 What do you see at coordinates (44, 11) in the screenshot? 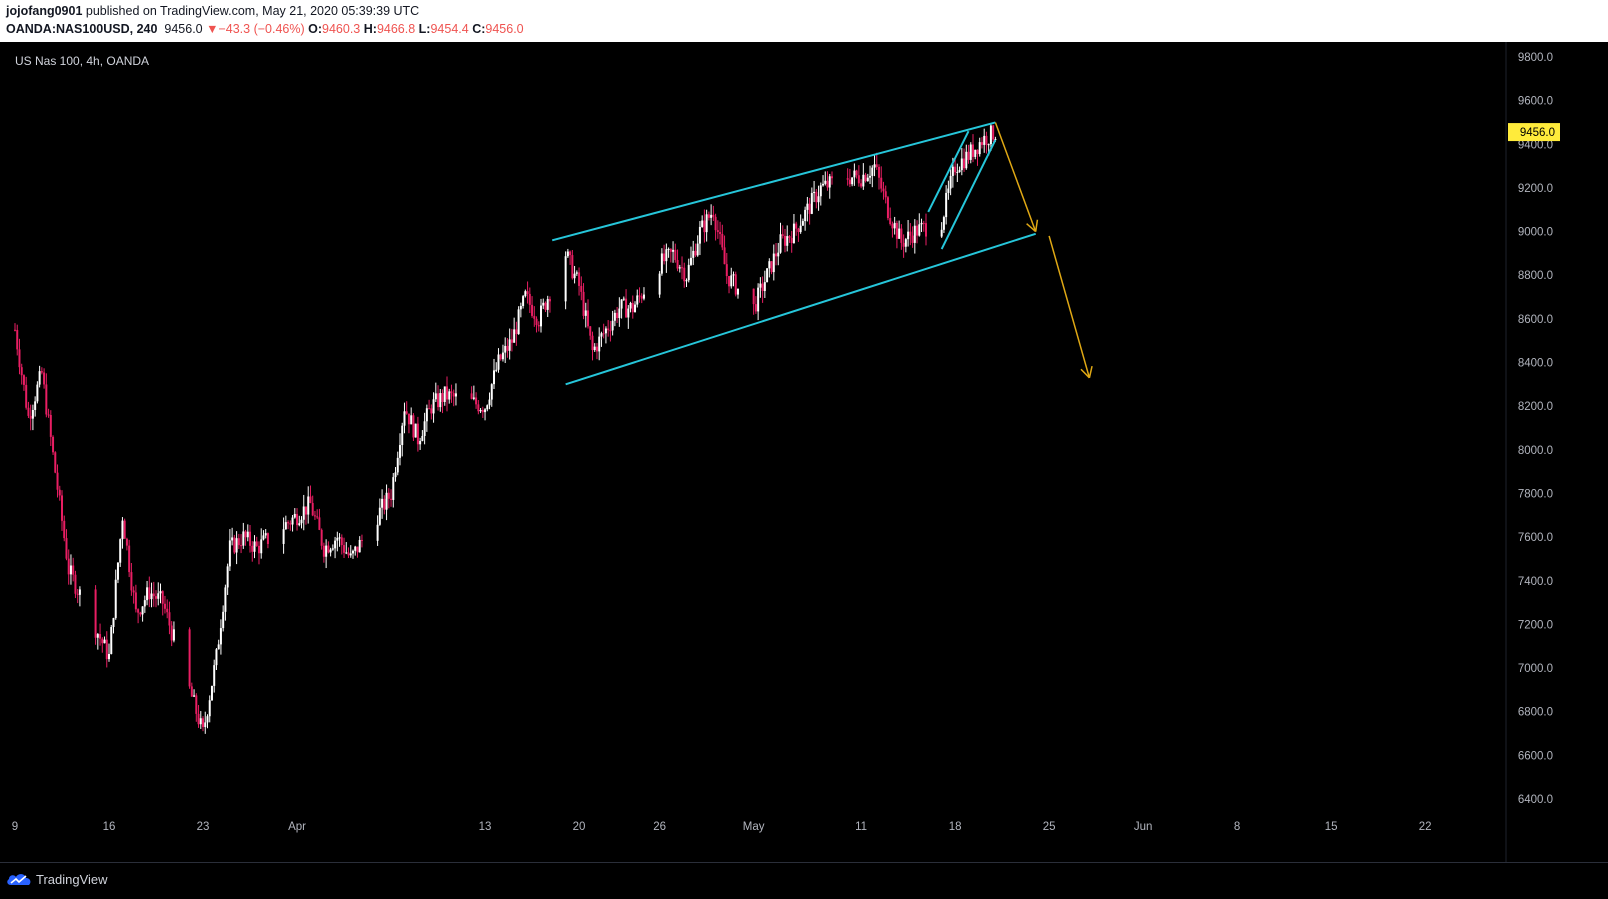
I see `publisher-name: jojofang0901` at bounding box center [44, 11].